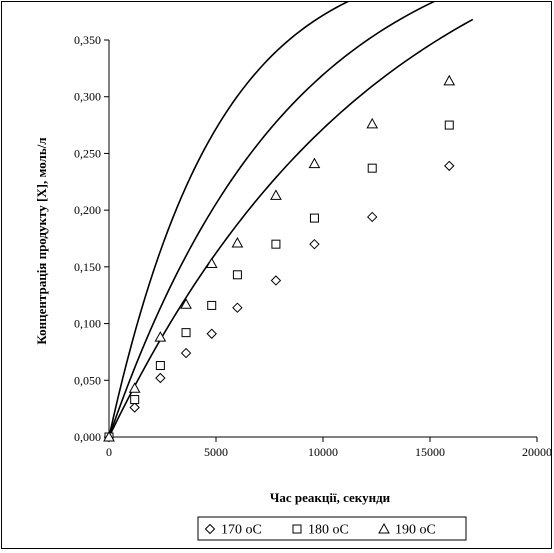 The width and height of the screenshot is (554, 553). What do you see at coordinates (210, 529) in the screenshot?
I see `legend-marker-diamond` at bounding box center [210, 529].